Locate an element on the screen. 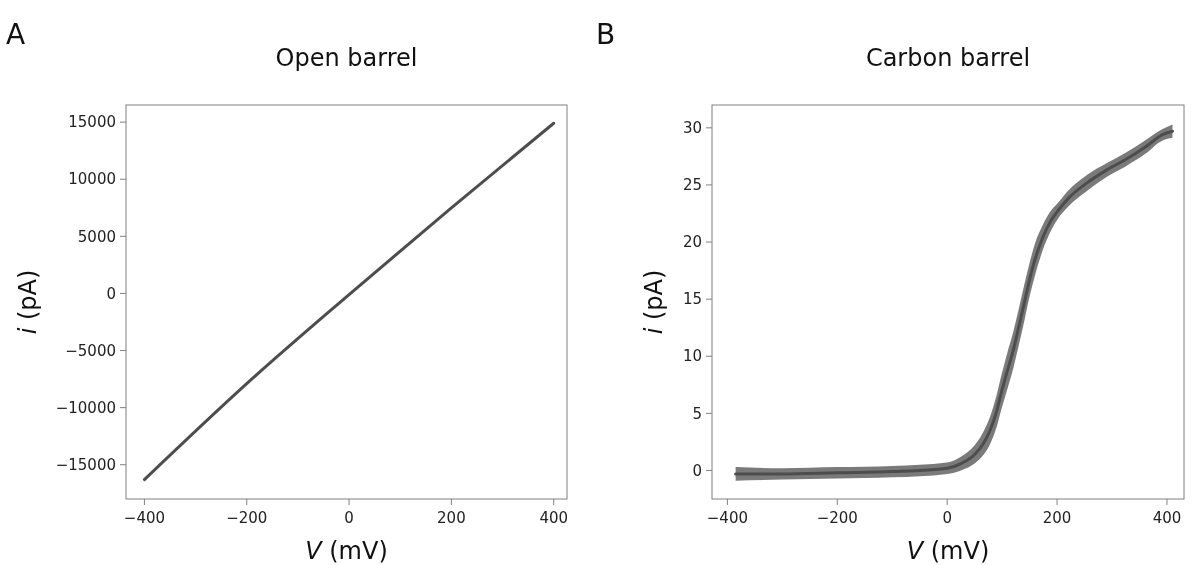  y-tick-label: 15 is located at coordinates (692, 299).